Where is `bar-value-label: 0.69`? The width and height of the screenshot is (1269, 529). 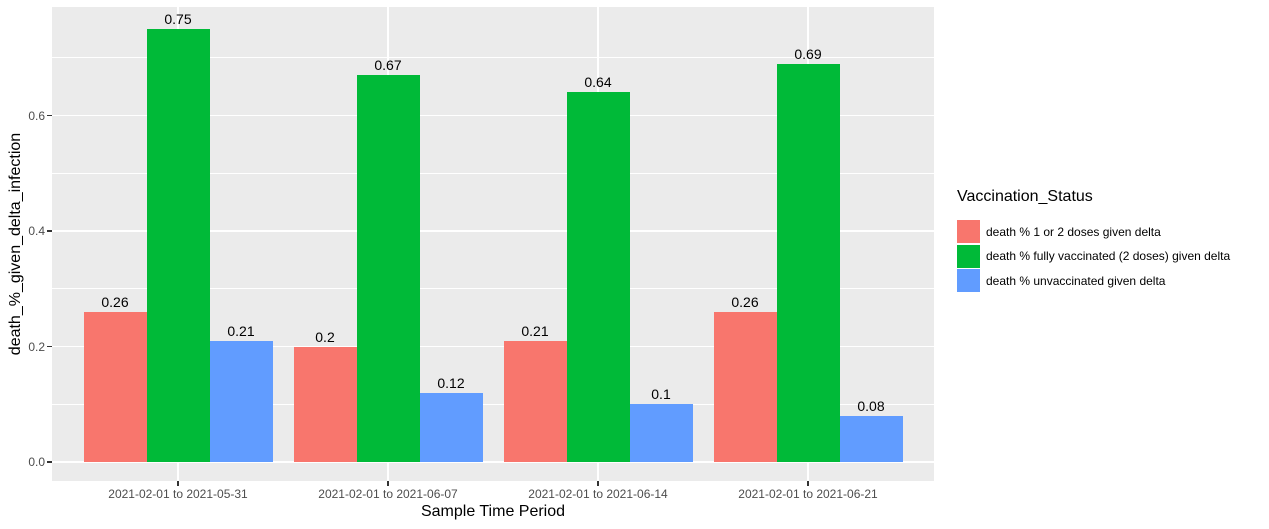 bar-value-label: 0.69 is located at coordinates (808, 53).